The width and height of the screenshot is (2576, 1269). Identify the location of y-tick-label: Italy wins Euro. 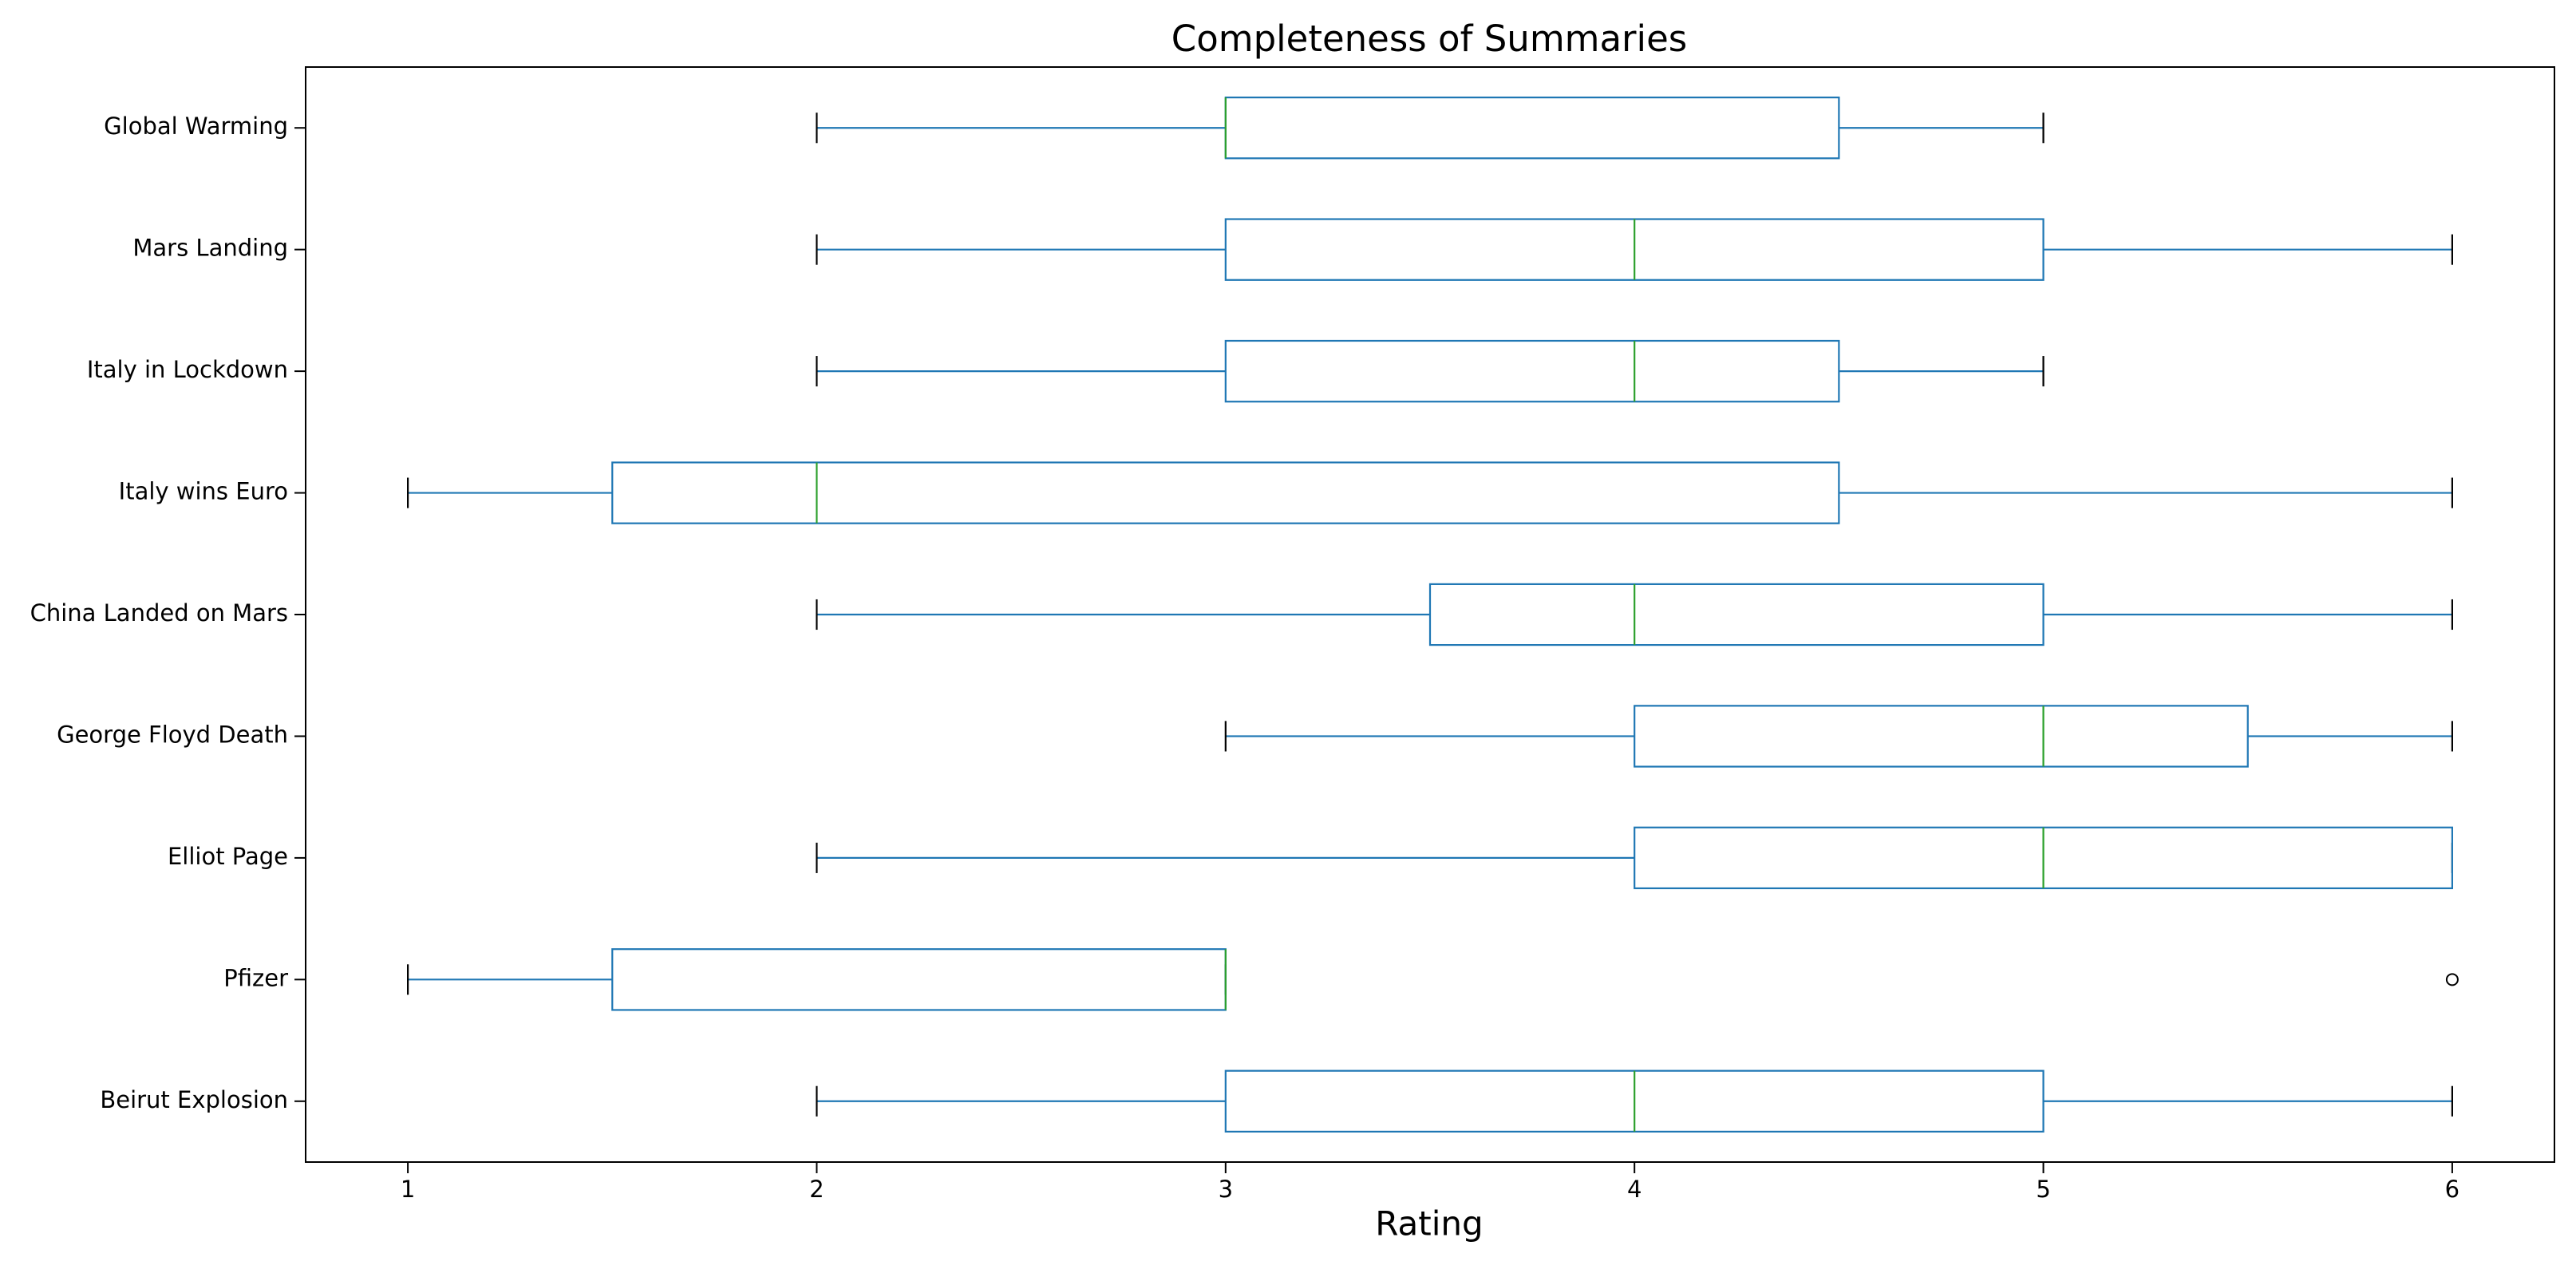
(203, 491).